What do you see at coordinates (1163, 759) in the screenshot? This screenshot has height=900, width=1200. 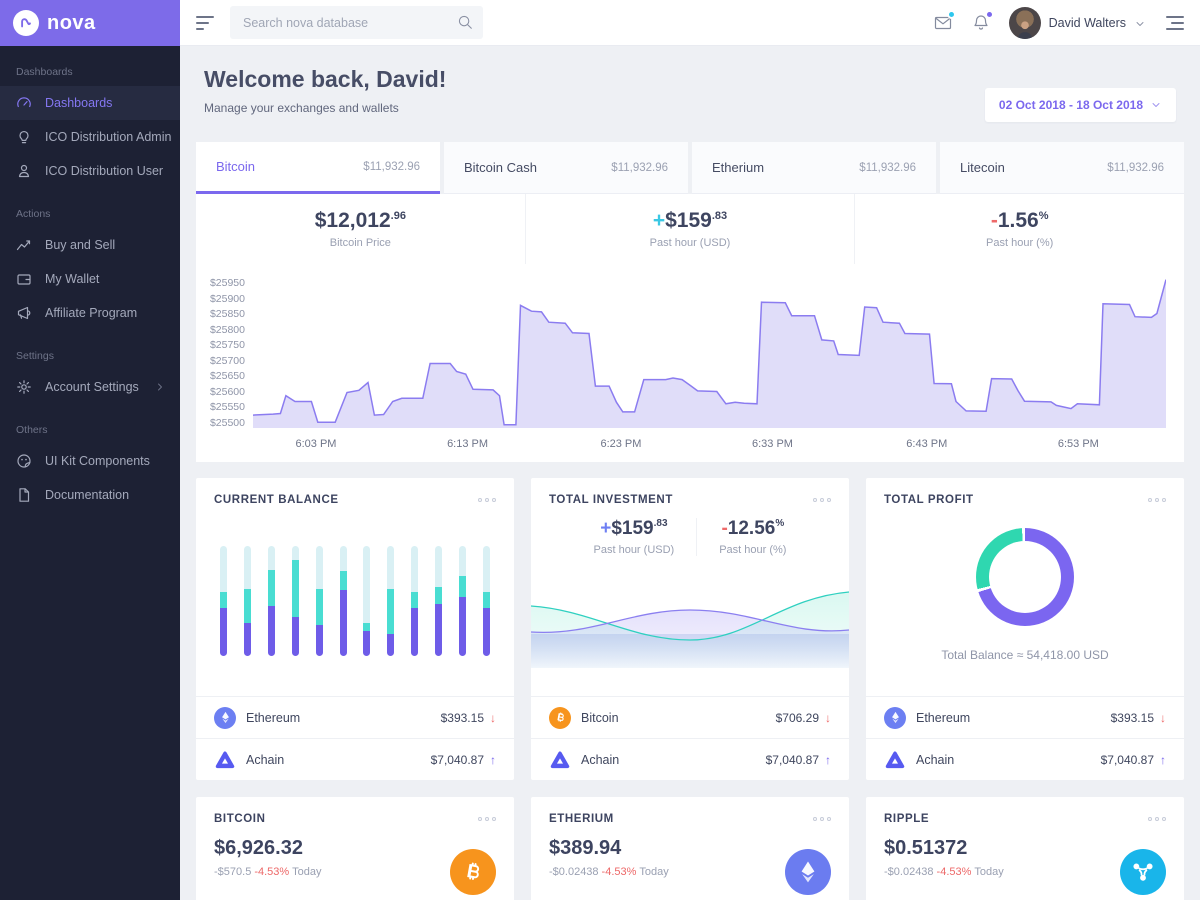 I see `up-arrow-icon: ↑` at bounding box center [1163, 759].